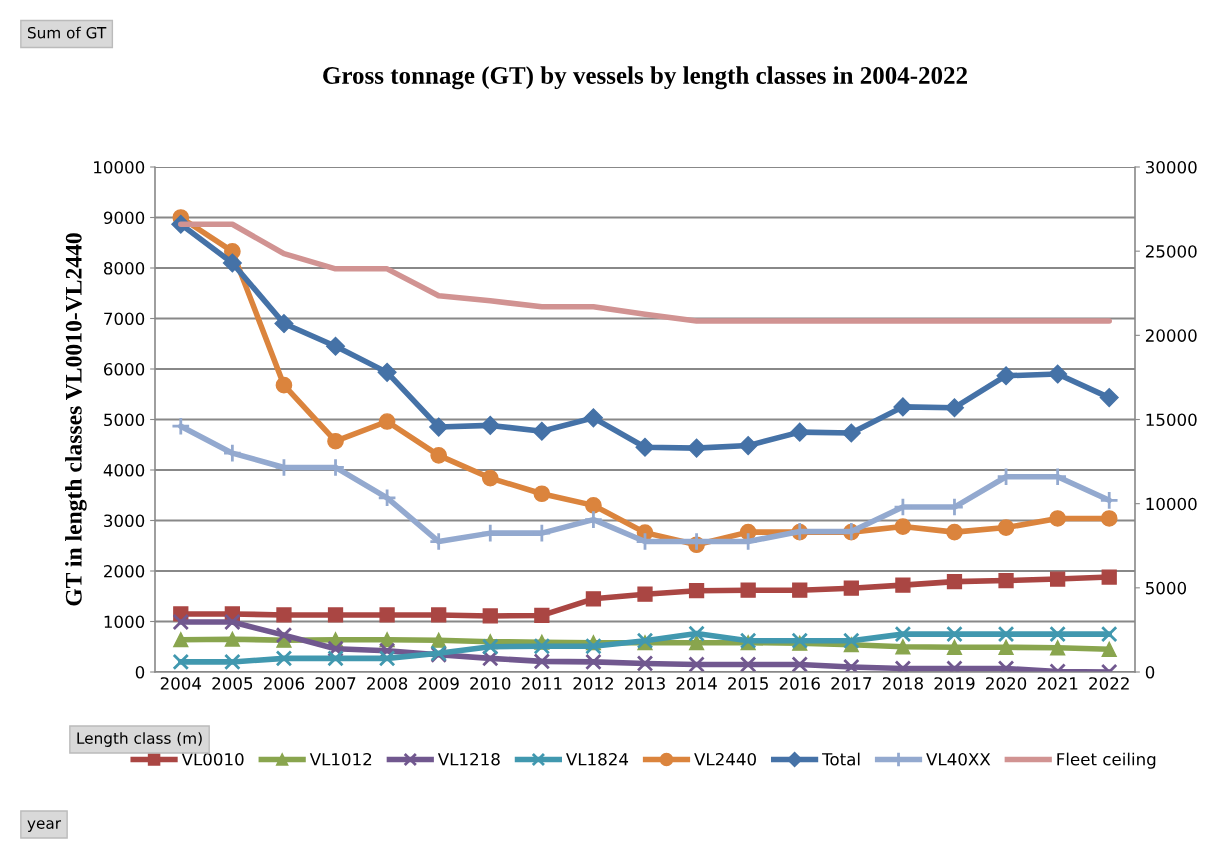  Describe the element at coordinates (725, 759) in the screenshot. I see `legend-label: VL2440` at that location.